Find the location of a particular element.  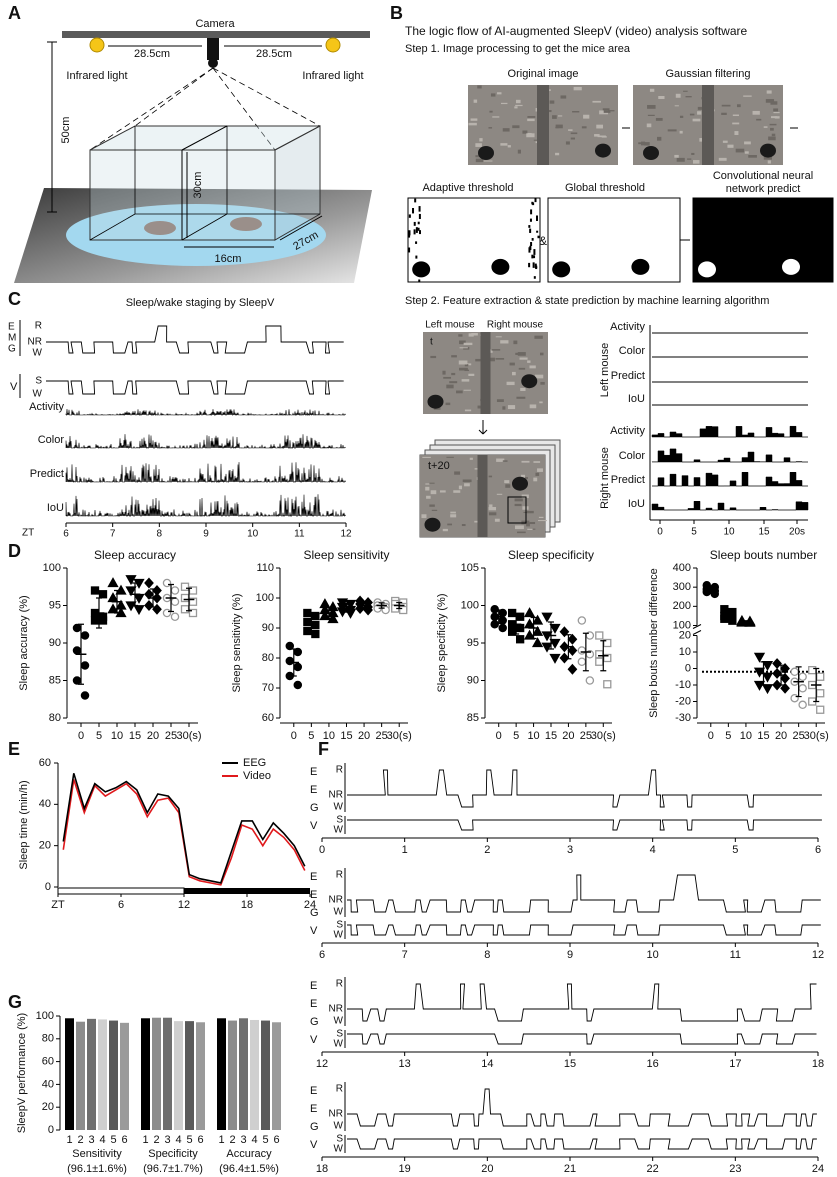

feature-trace is located at coordinates (205, 473).